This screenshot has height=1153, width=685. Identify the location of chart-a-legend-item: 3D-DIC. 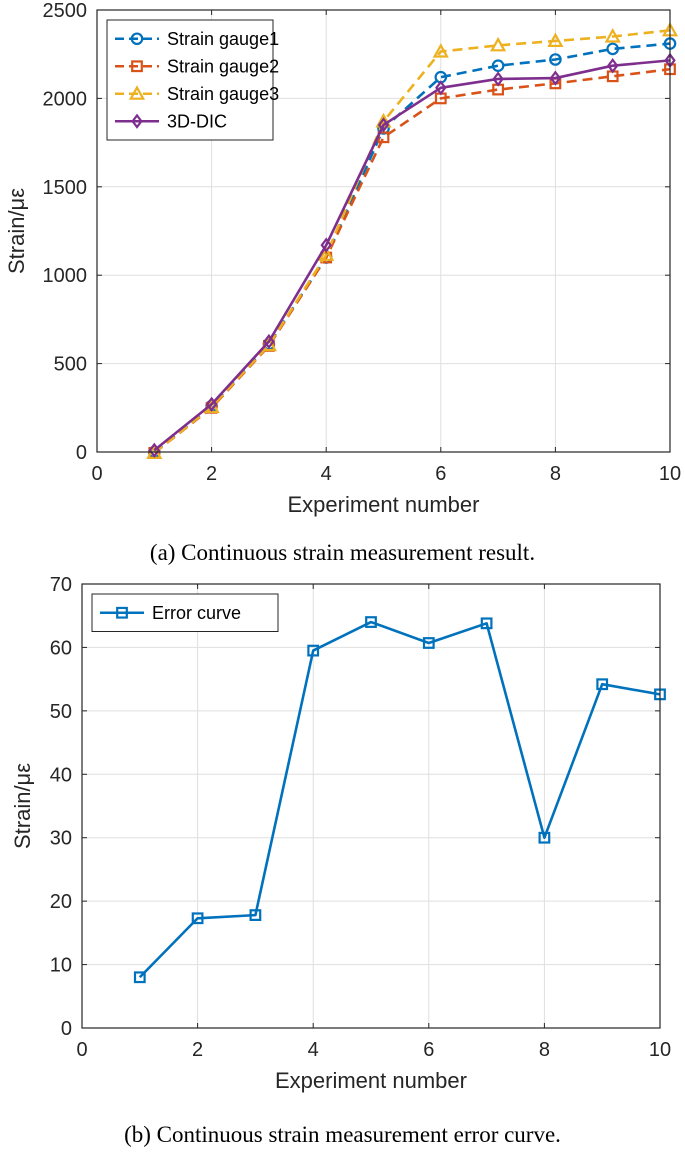
(171, 121).